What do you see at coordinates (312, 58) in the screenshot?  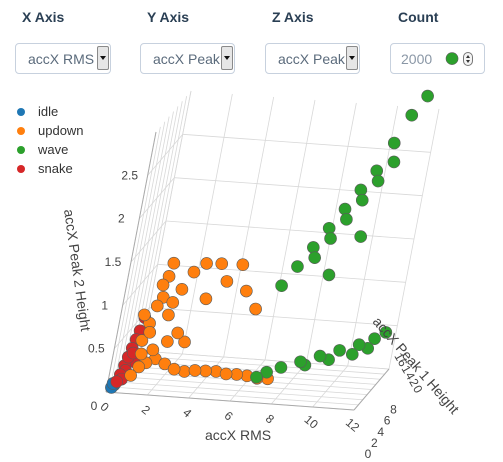 I see `z-axis-select: accX Peak` at bounding box center [312, 58].